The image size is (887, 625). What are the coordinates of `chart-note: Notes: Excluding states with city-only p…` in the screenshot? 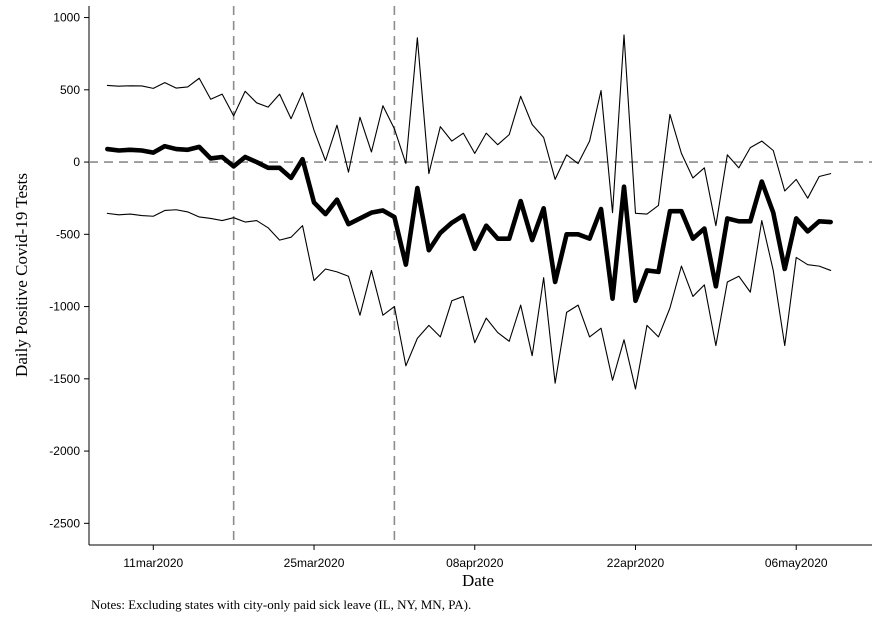 It's located at (281, 604).